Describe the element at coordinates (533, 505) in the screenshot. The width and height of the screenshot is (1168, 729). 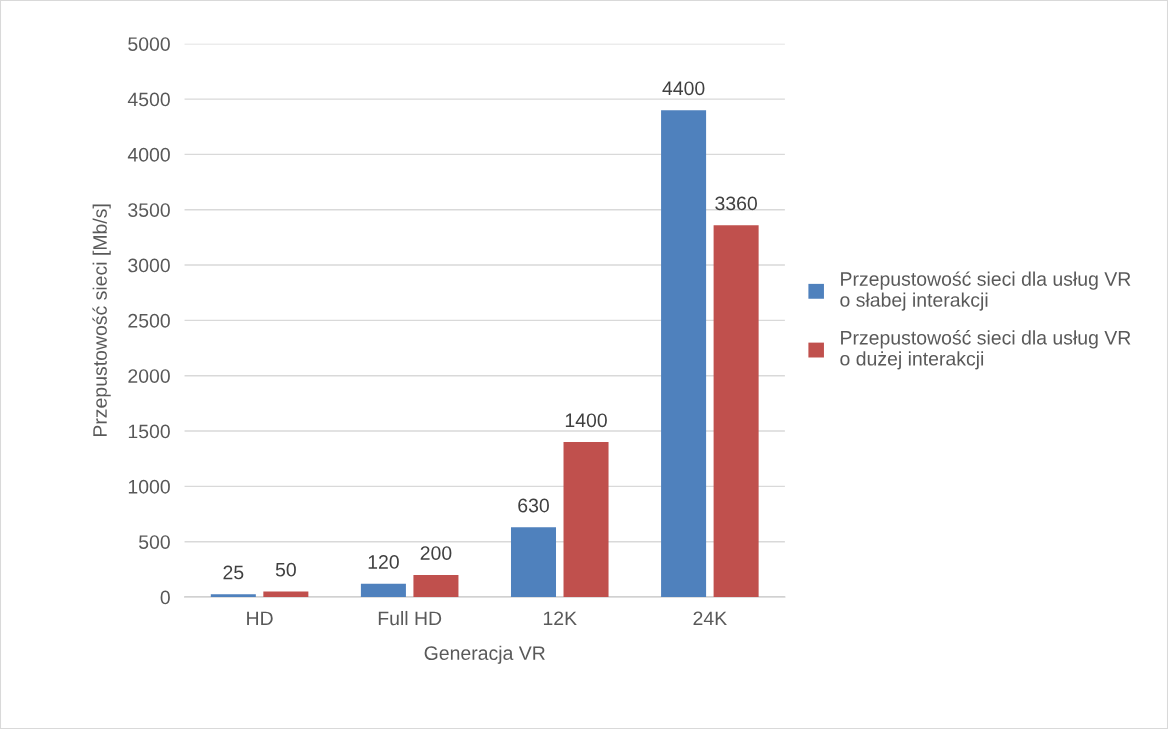
I see `data-label: 630` at that location.